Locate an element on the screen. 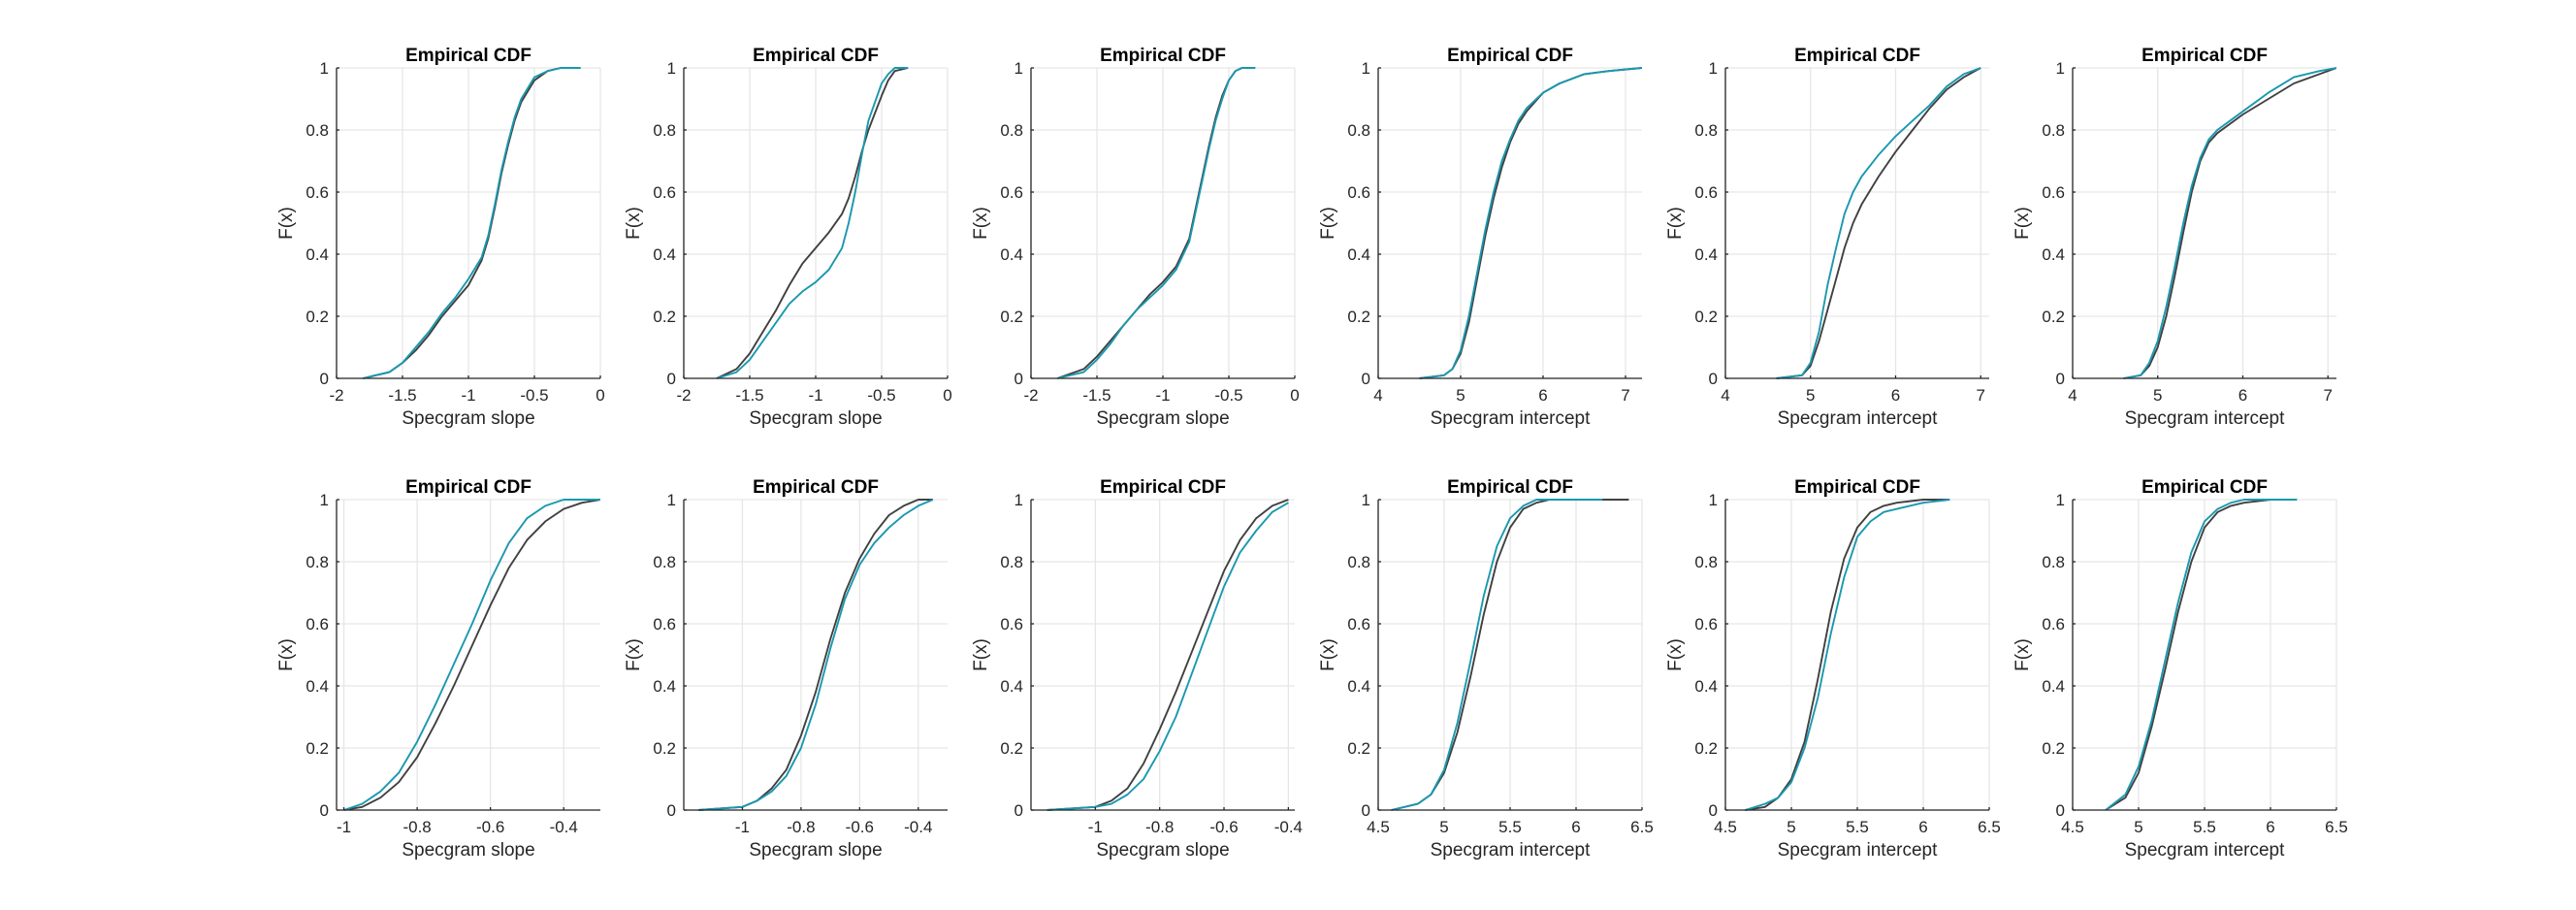 The width and height of the screenshot is (2576, 910). x-tick-label: -1.5 is located at coordinates (402, 395).